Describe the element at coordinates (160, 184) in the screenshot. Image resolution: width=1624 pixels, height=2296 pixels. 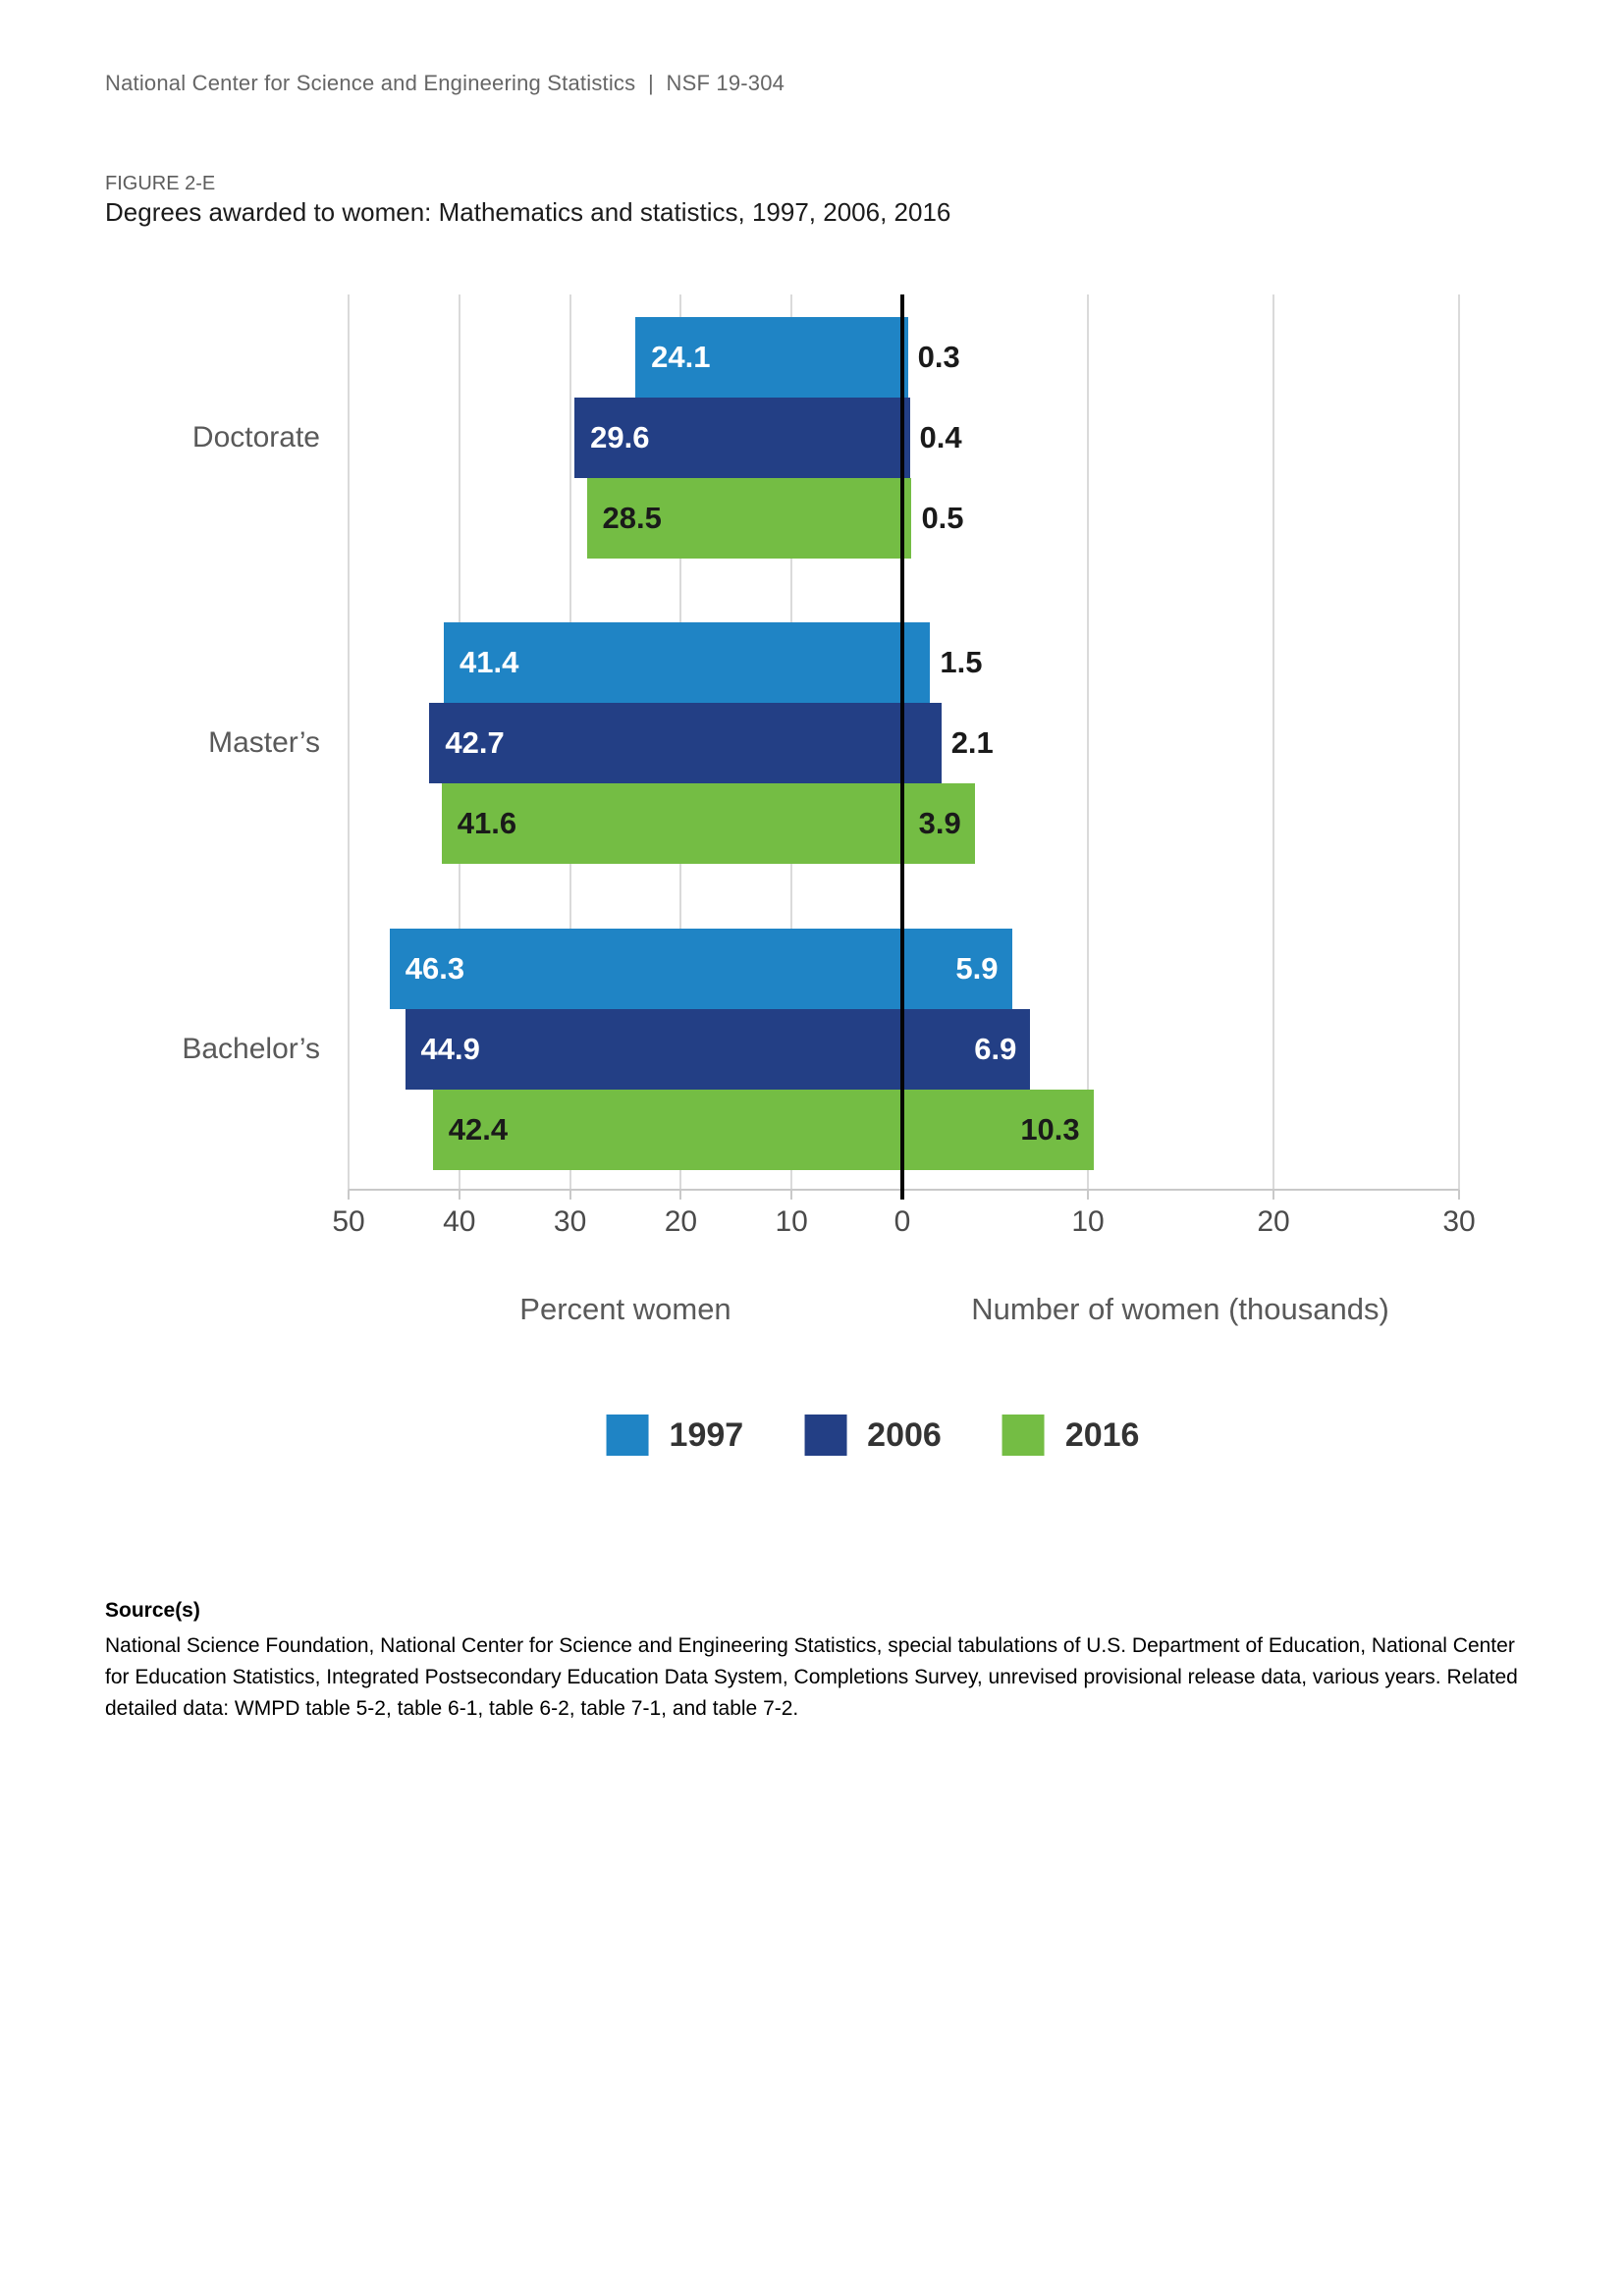
I see `figure-label: FIGURE 2-E` at that location.